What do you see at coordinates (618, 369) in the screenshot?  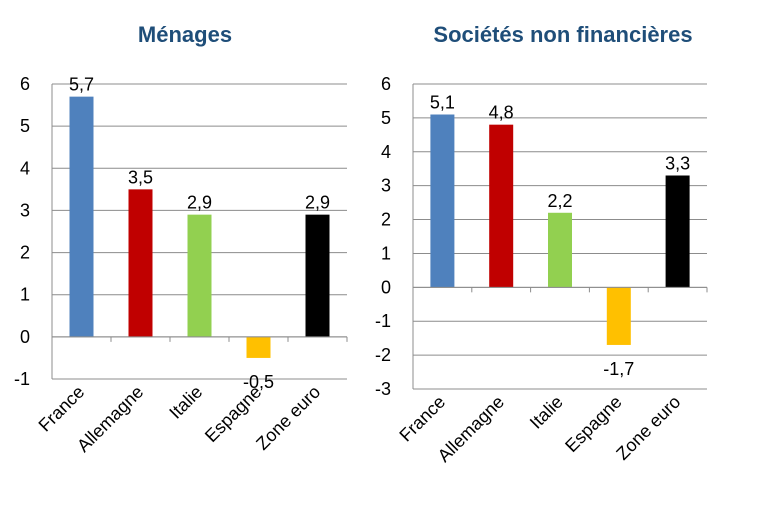 I see `data-label: -1,7` at bounding box center [618, 369].